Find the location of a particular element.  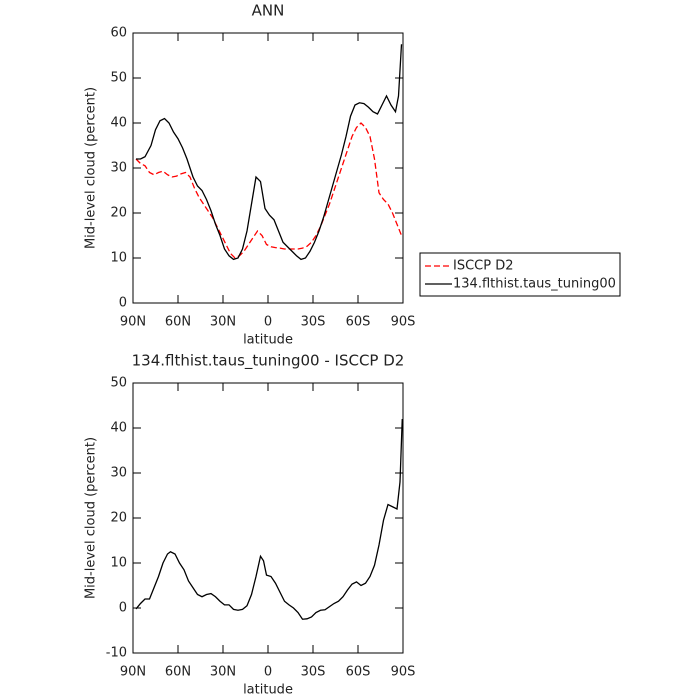

legend-label: 134.flthist.taus_tuning00 is located at coordinates (534, 284).